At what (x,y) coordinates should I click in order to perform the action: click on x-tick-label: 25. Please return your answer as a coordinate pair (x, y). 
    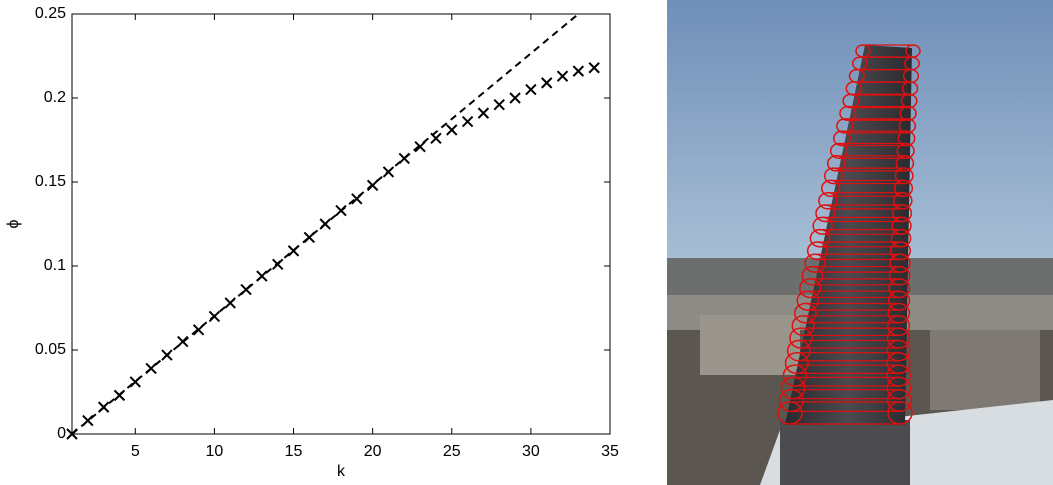
    Looking at the image, I should click on (452, 451).